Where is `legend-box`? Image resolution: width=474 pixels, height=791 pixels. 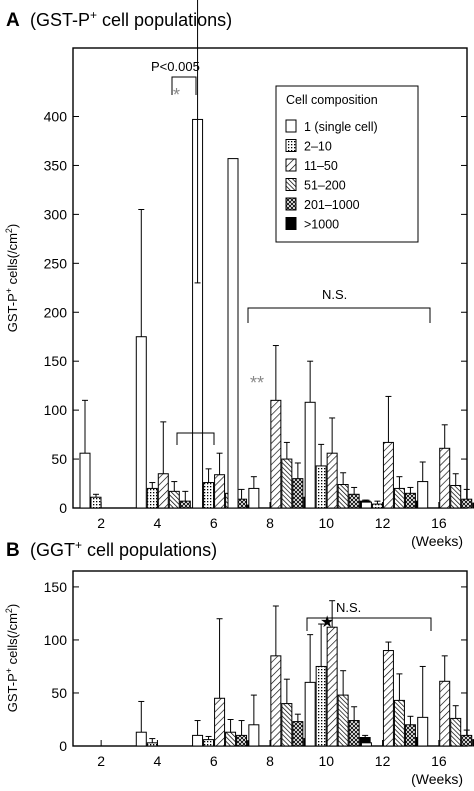
legend-box is located at coordinates (347, 164).